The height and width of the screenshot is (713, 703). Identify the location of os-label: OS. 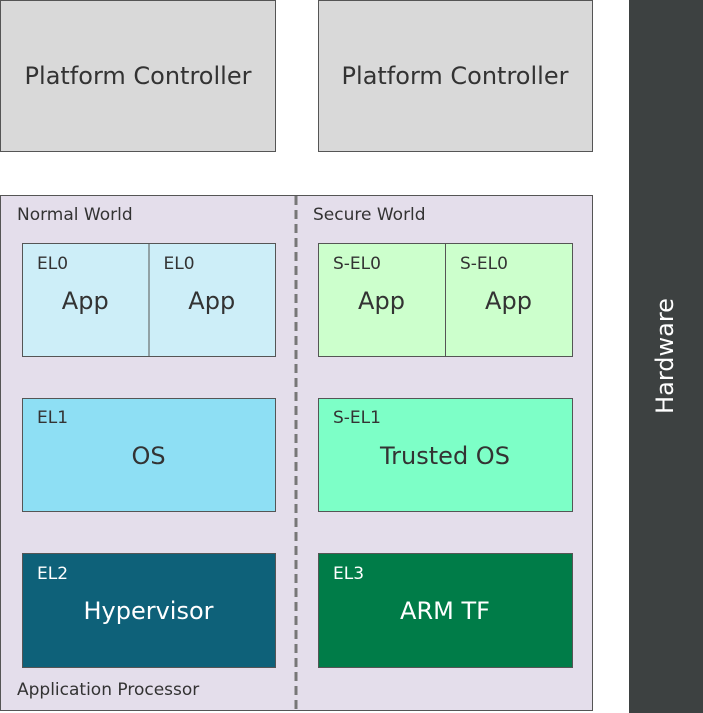
(148, 456).